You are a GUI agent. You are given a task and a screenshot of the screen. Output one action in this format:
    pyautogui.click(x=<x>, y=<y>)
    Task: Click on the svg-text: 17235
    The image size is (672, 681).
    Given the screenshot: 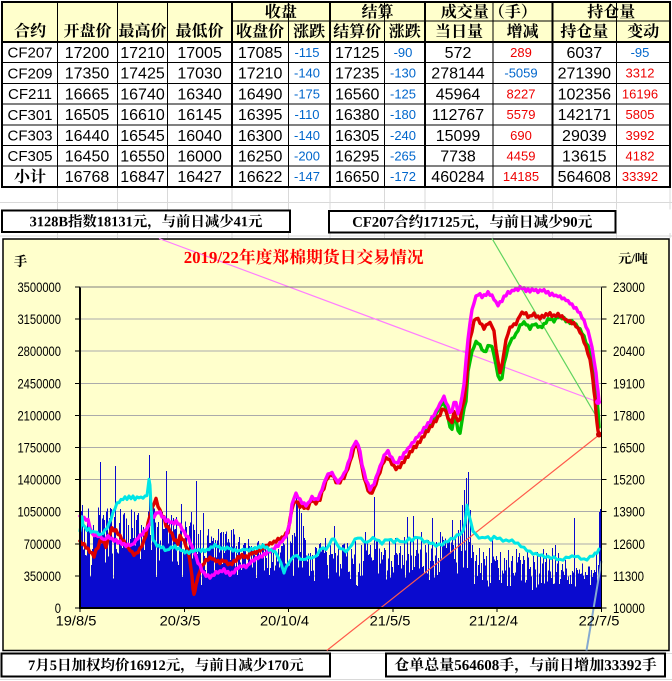 What is the action you would take?
    pyautogui.click(x=357, y=74)
    